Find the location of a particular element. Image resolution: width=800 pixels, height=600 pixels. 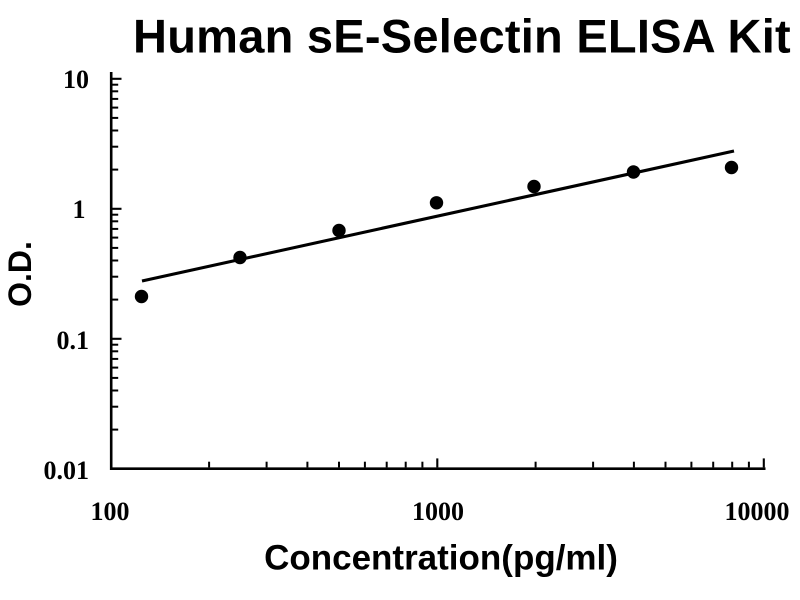

svg-text: 1 is located at coordinates (79, 209).